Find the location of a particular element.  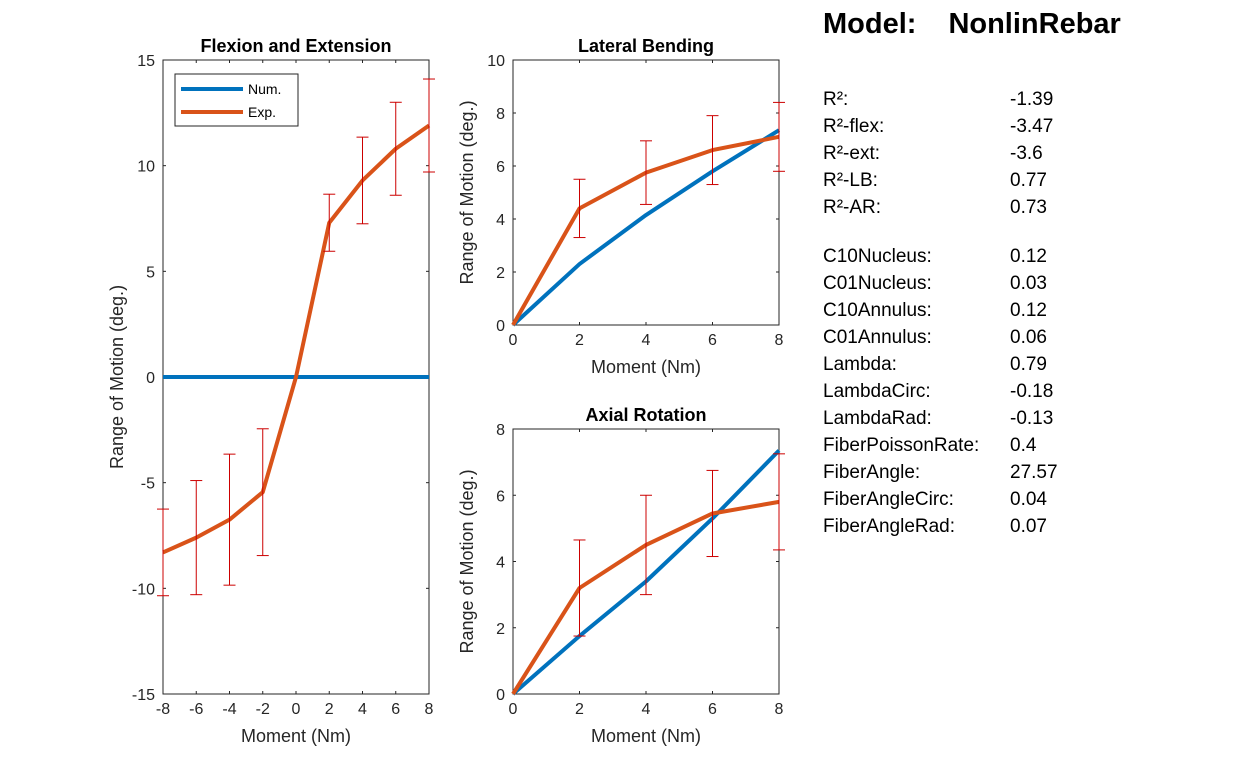

legend-label: Exp. is located at coordinates (262, 112).